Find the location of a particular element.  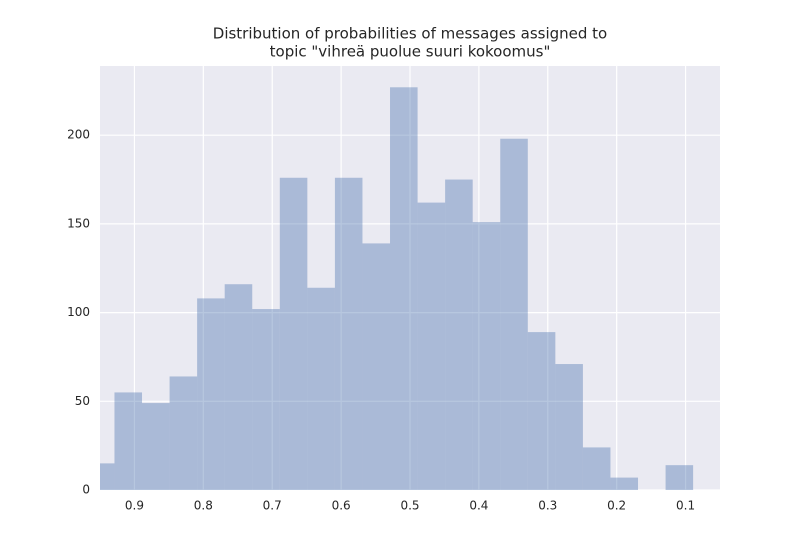

x-tick-label: 0.3 is located at coordinates (547, 506).